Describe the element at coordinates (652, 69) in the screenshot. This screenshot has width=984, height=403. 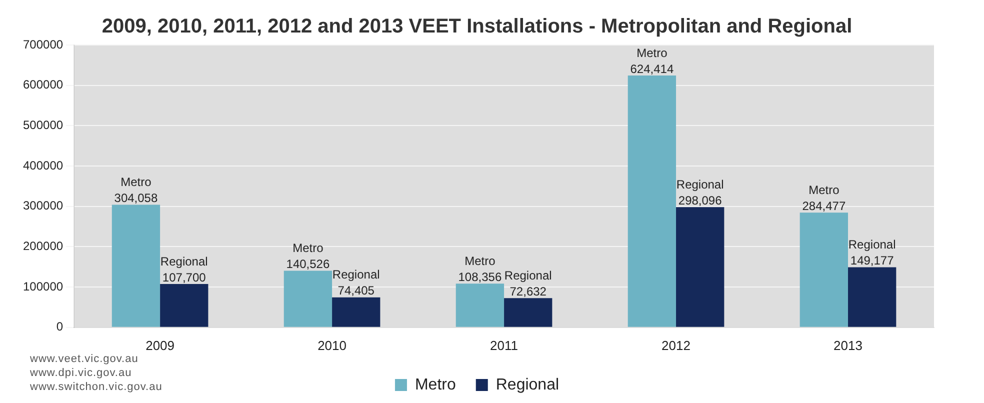
I see `data-label: 624,414` at that location.